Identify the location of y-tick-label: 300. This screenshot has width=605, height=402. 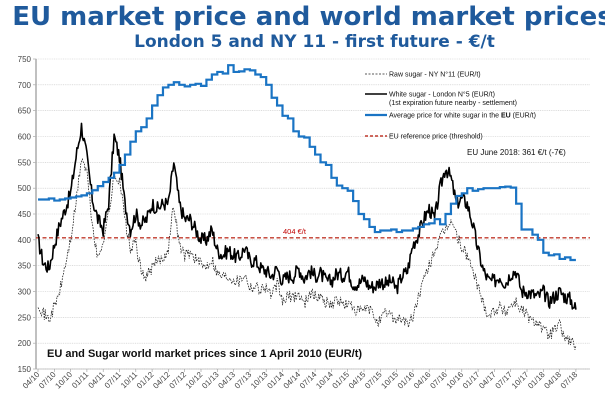
(25, 292).